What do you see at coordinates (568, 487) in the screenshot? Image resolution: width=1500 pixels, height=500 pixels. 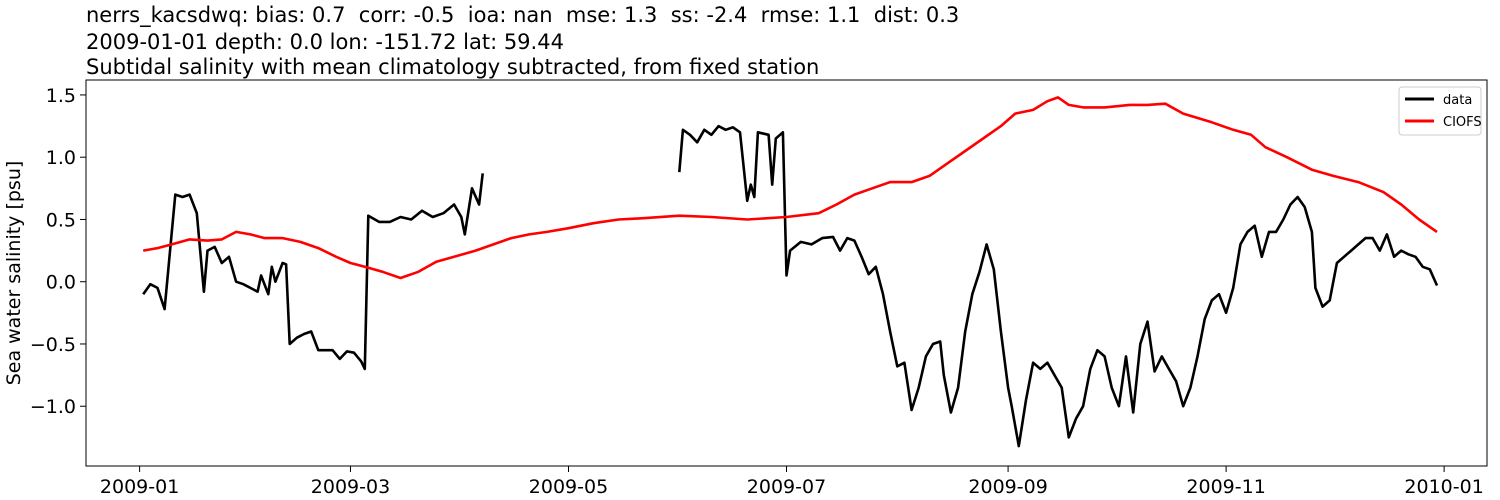 I see `x-tick-label: 2009-05` at bounding box center [568, 487].